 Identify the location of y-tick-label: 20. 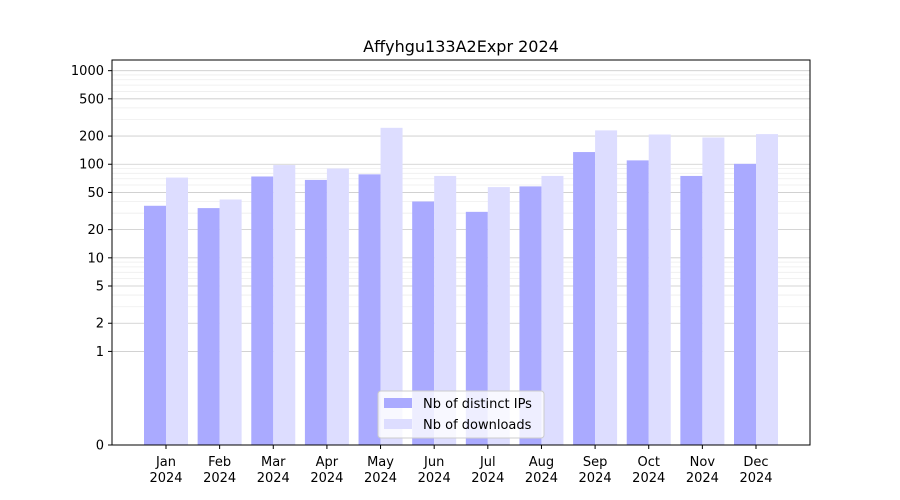
(95, 230).